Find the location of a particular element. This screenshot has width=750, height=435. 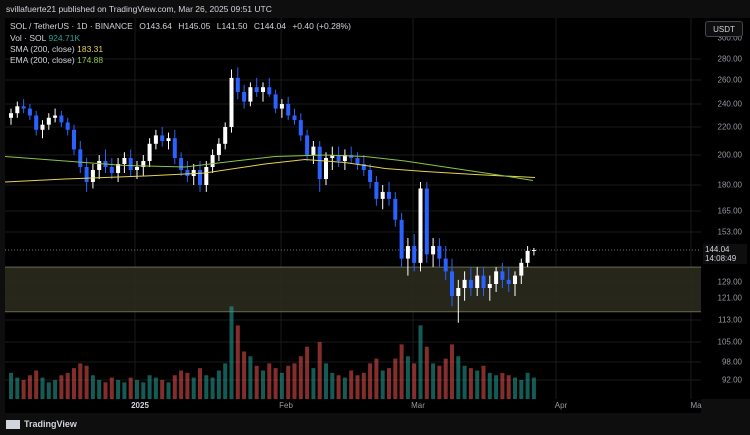

y-tick: 200.00 is located at coordinates (729, 155).